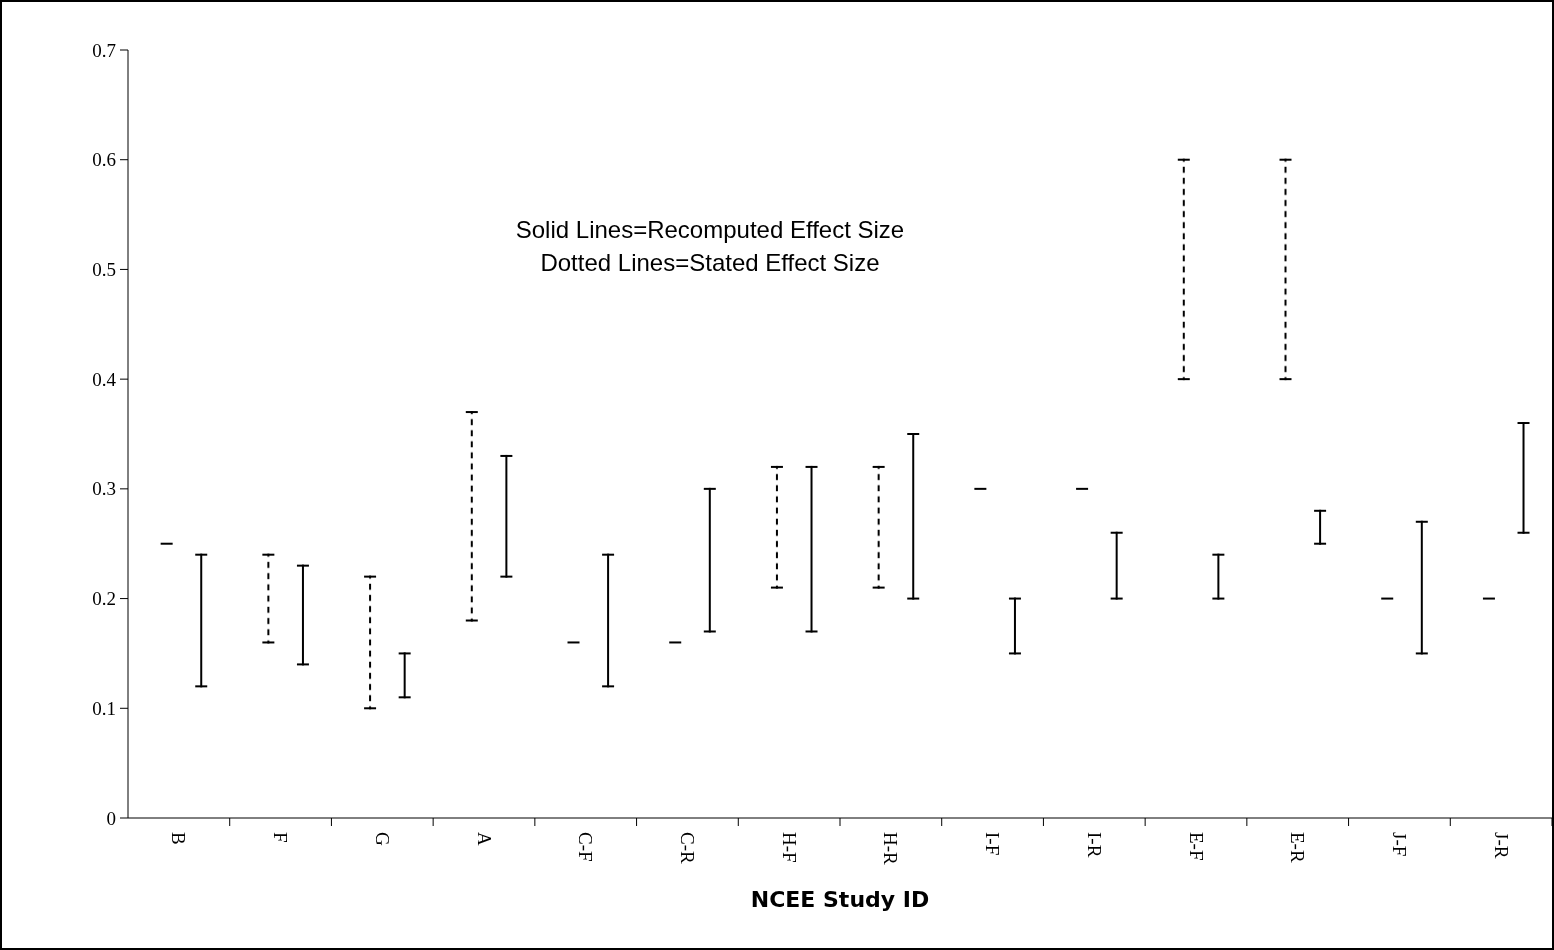 The height and width of the screenshot is (950, 1554). Describe the element at coordinates (993, 844) in the screenshot. I see `x-tick-label: I-F` at that location.